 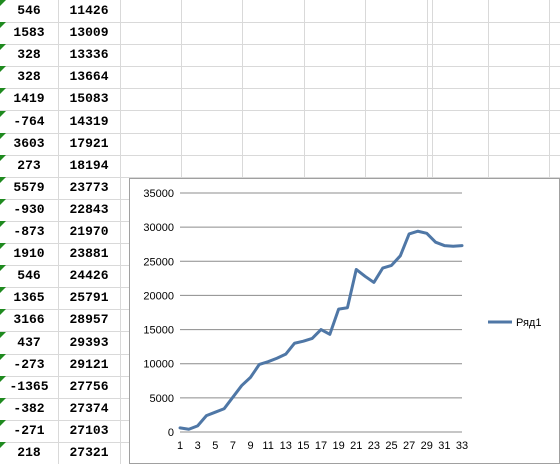 I want to click on cell-column-b: 28957, so click(x=89, y=320).